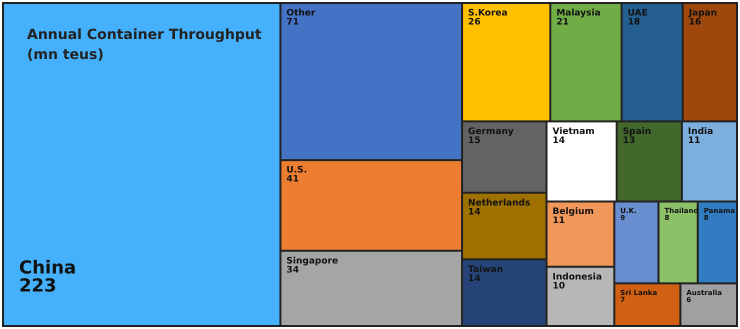 The width and height of the screenshot is (740, 329). Describe the element at coordinates (301, 13) in the screenshot. I see `category-label: Other` at that location.